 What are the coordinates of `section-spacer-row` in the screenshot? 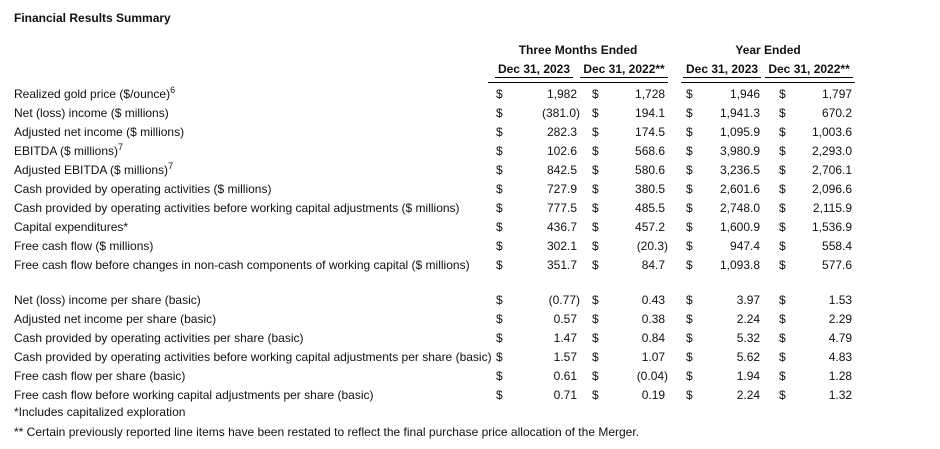 It's located at (470, 280).